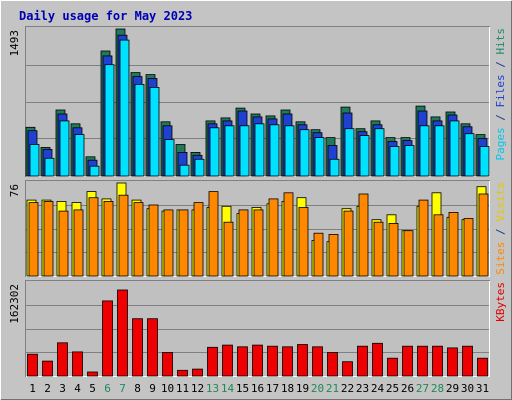 Image resolution: width=512 pixels, height=400 pixels. Describe the element at coordinates (452, 388) in the screenshot. I see `day-label-29: 29` at that location.